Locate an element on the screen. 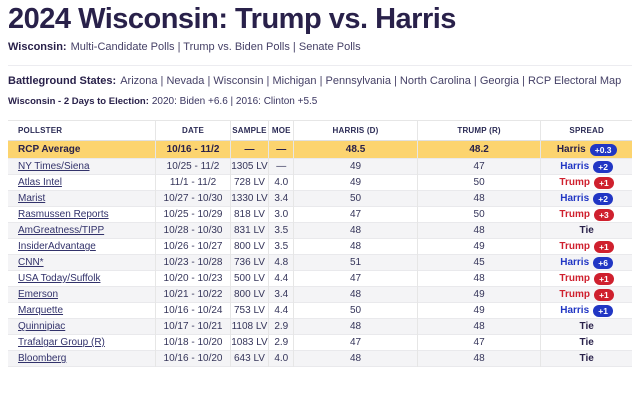  nav-link-north-carolina: North Carolina is located at coordinates (435, 81).